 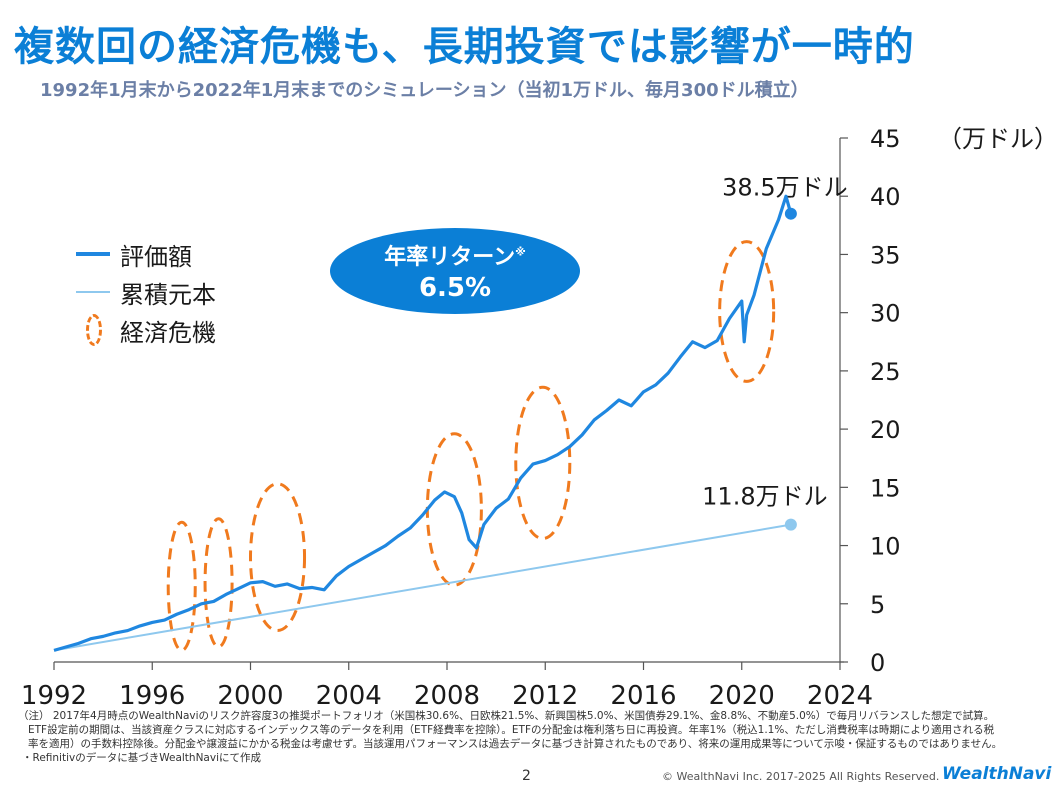 I want to click on y-tick-label: 25, so click(x=885, y=372).